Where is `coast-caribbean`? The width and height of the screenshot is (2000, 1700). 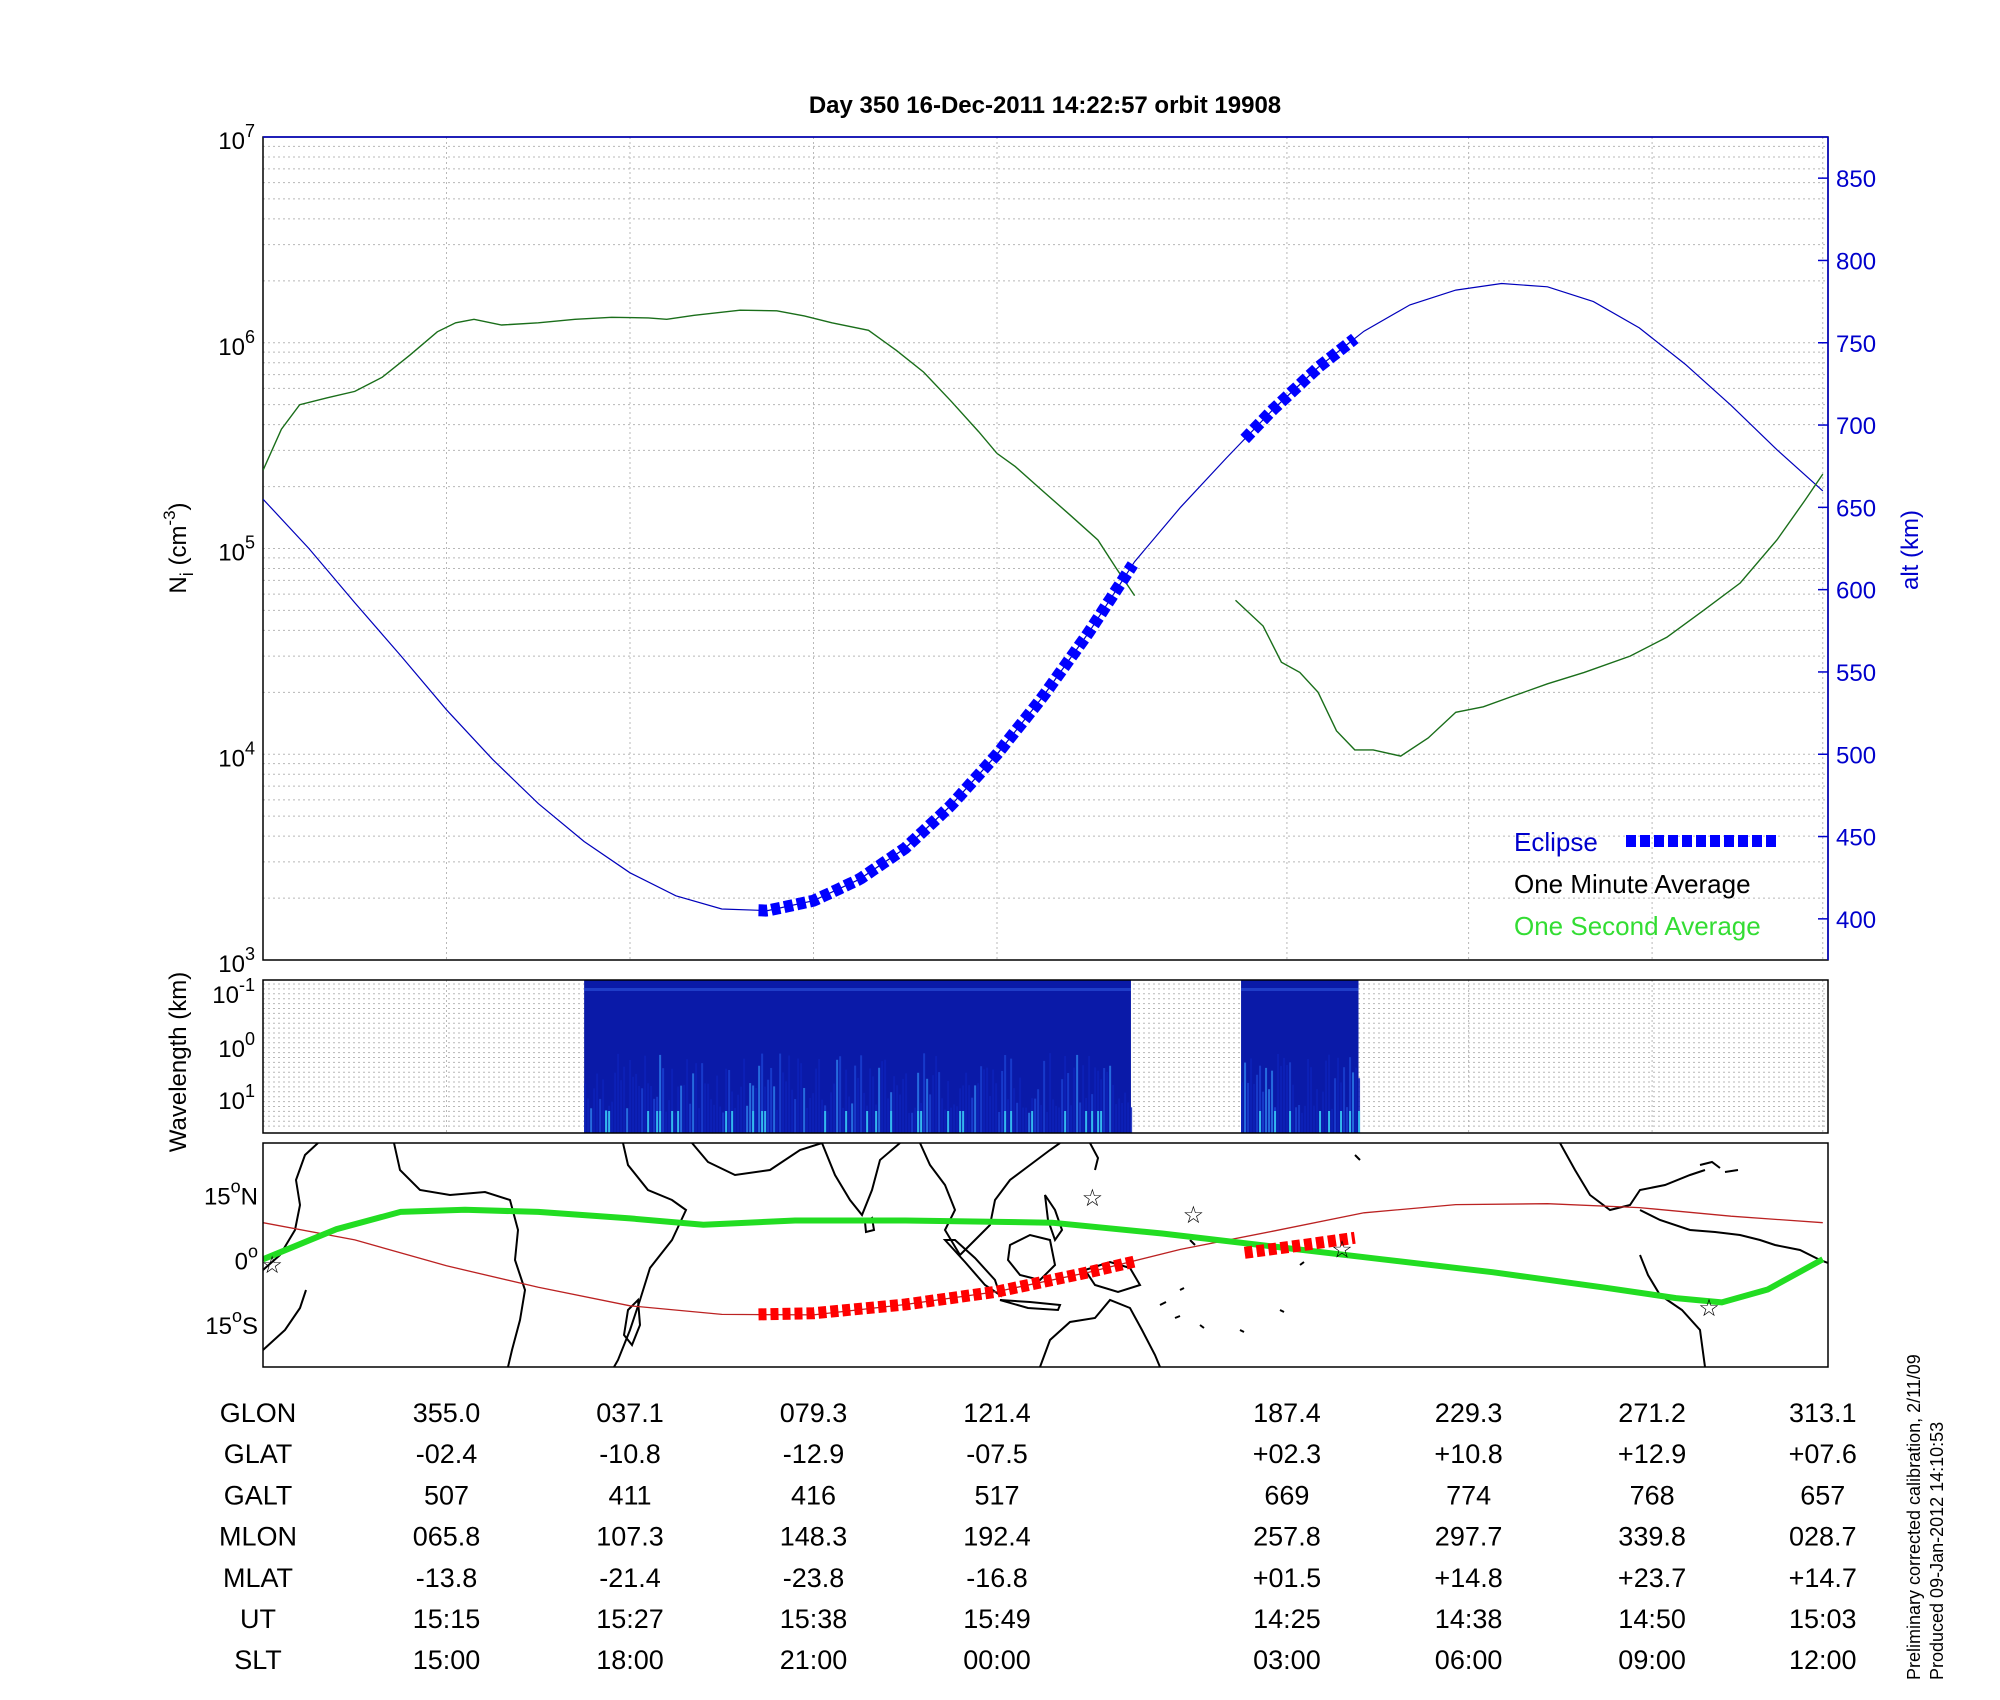
coast-caribbean is located at coordinates (1719, 1166).